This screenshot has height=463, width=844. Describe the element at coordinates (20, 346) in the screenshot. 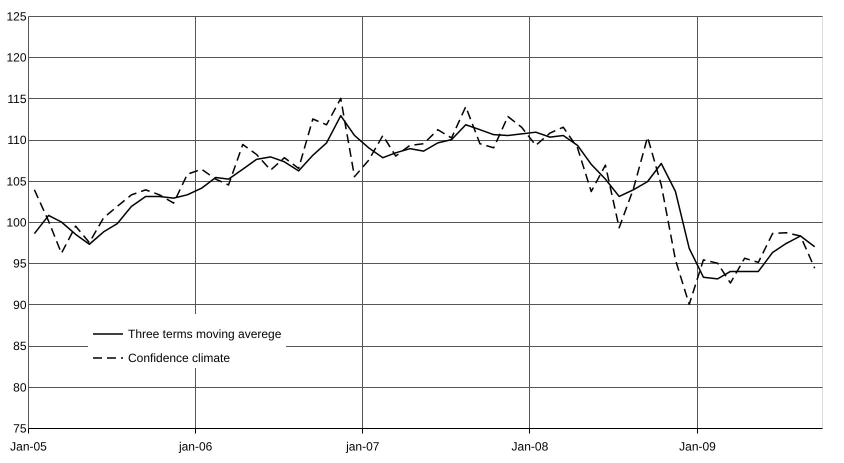

I see `y-tick-label: 85` at that location.